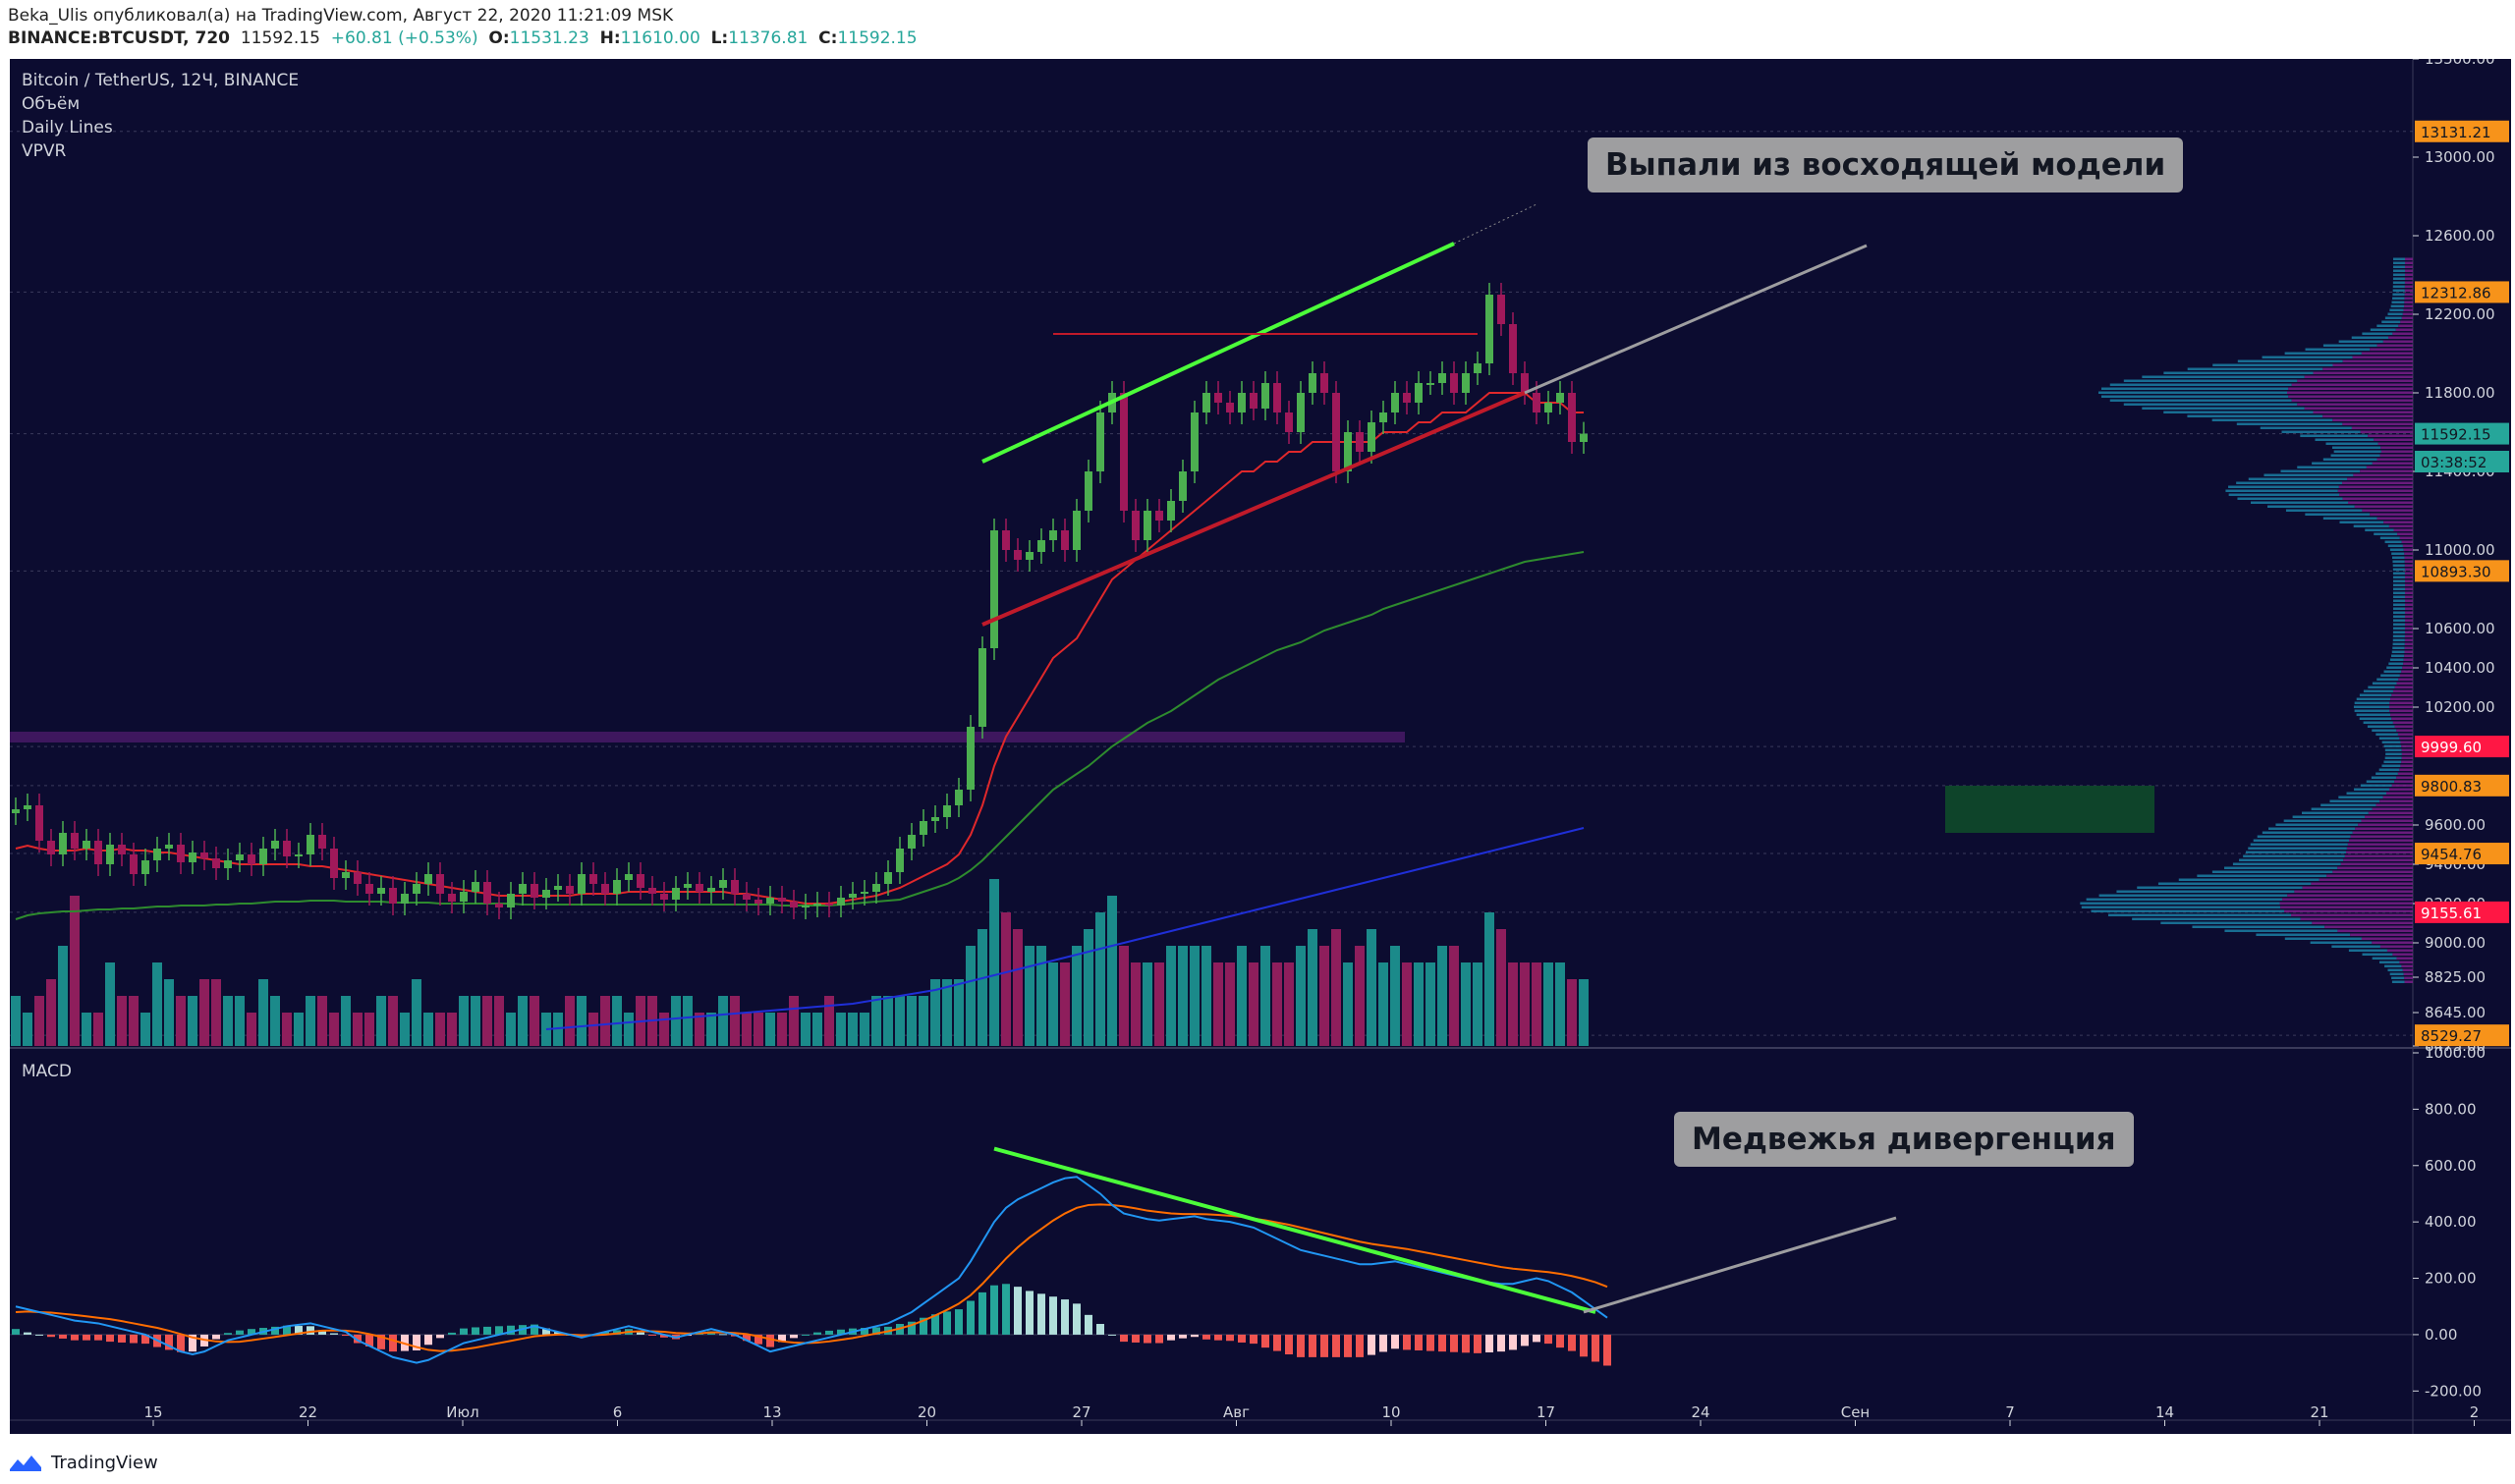 Image resolution: width=2515 pixels, height=1484 pixels. What do you see at coordinates (44, 151) in the screenshot?
I see `legend-vpvr: VPVR` at bounding box center [44, 151].